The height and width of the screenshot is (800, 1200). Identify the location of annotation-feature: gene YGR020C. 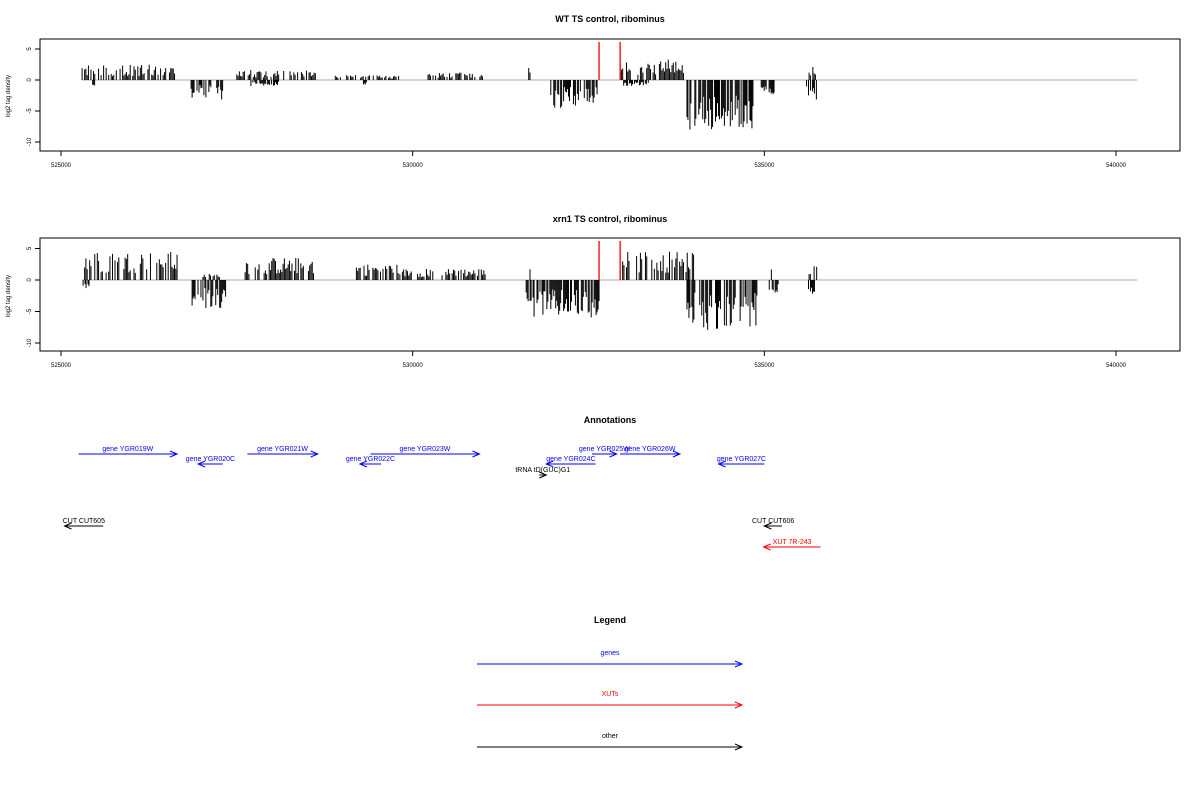
(210, 462).